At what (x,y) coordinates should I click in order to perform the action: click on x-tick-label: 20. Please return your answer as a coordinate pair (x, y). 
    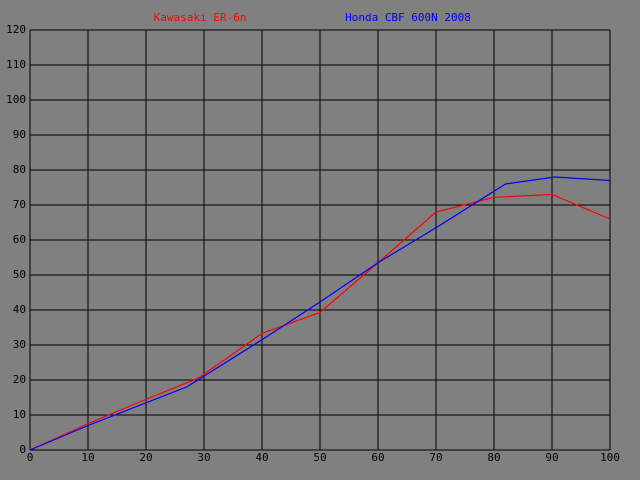
    Looking at the image, I should click on (145, 457).